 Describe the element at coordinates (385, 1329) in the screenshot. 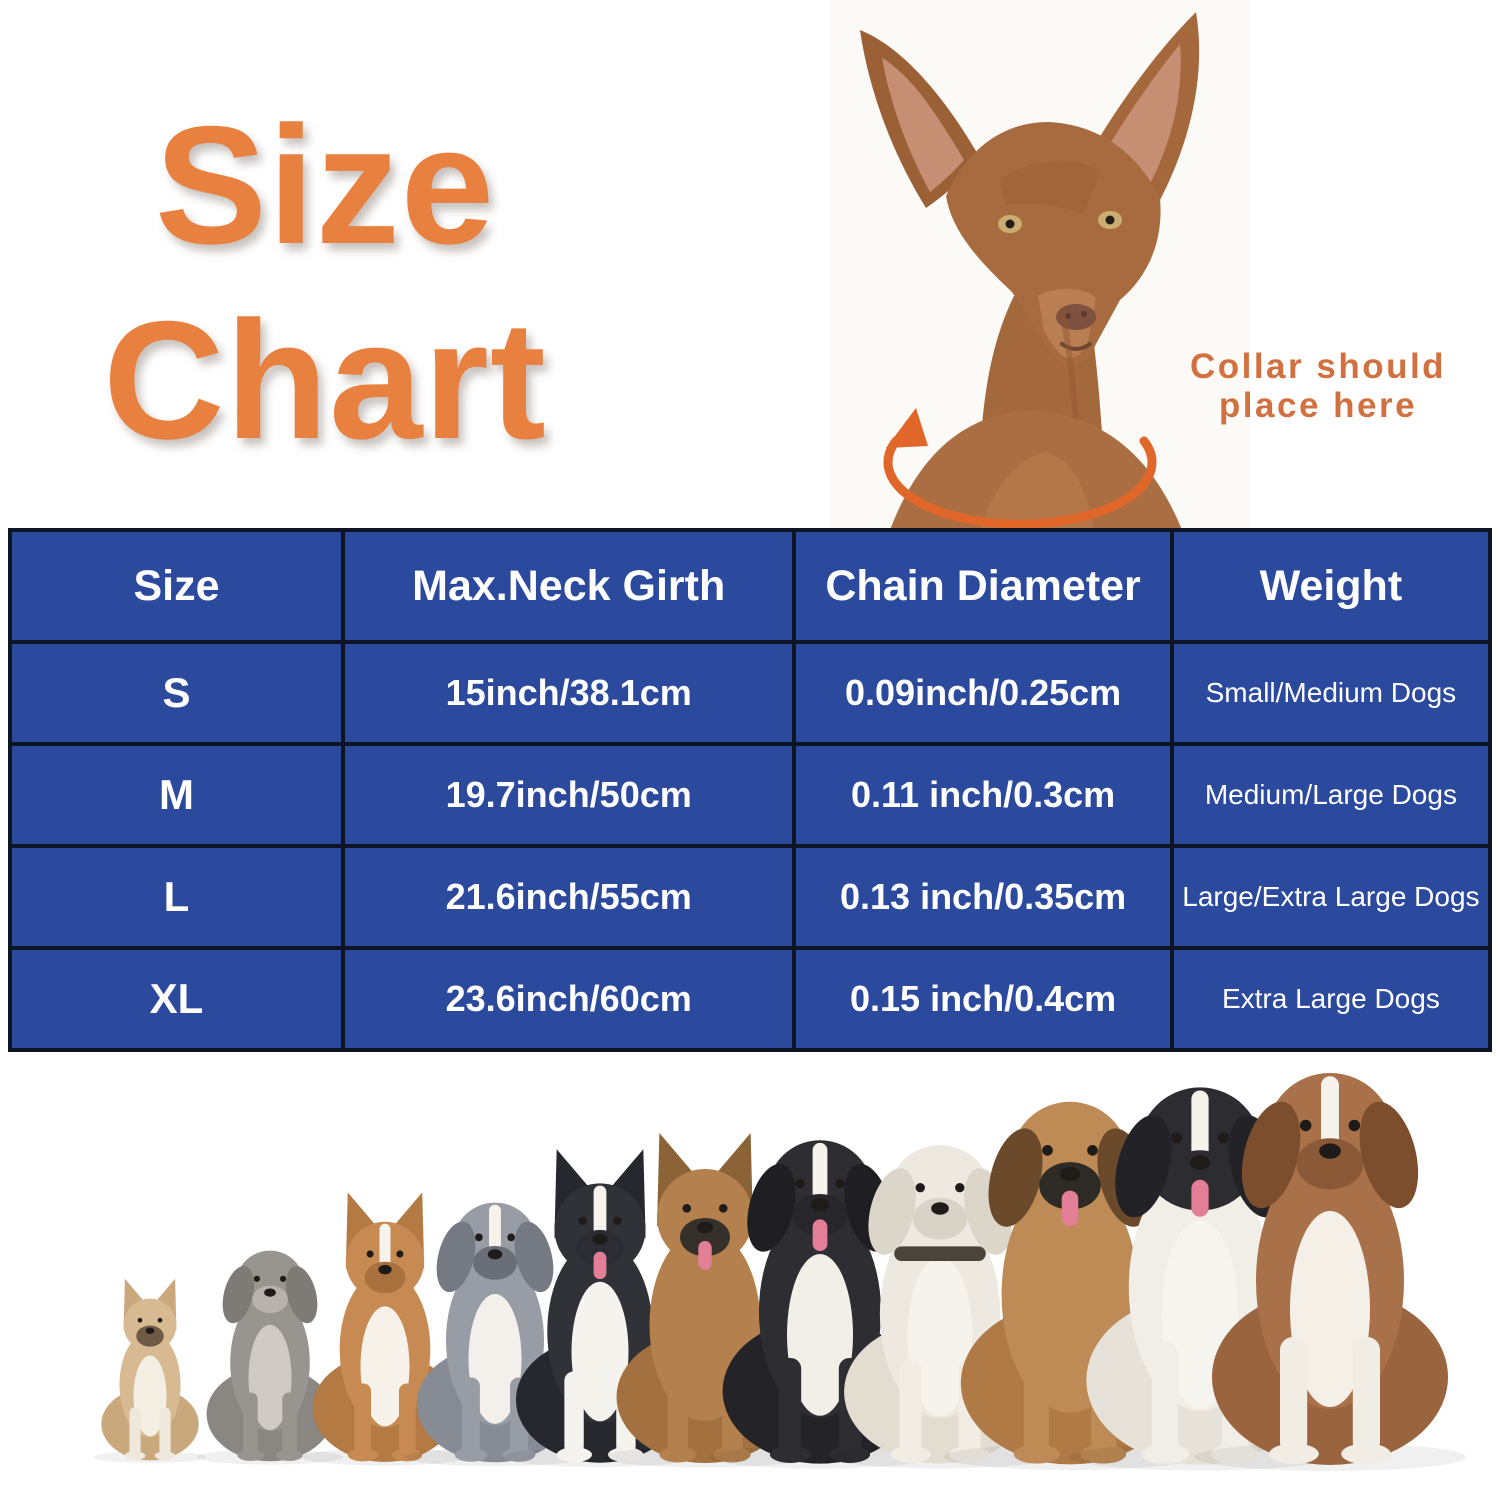

I see `dog-shetland-sheepdog` at that location.